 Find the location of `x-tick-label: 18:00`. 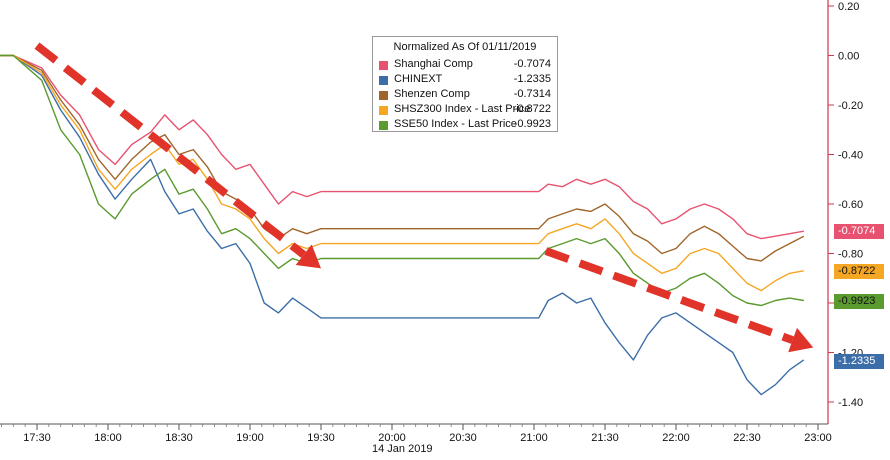

x-tick-label: 18:00 is located at coordinates (108, 438).